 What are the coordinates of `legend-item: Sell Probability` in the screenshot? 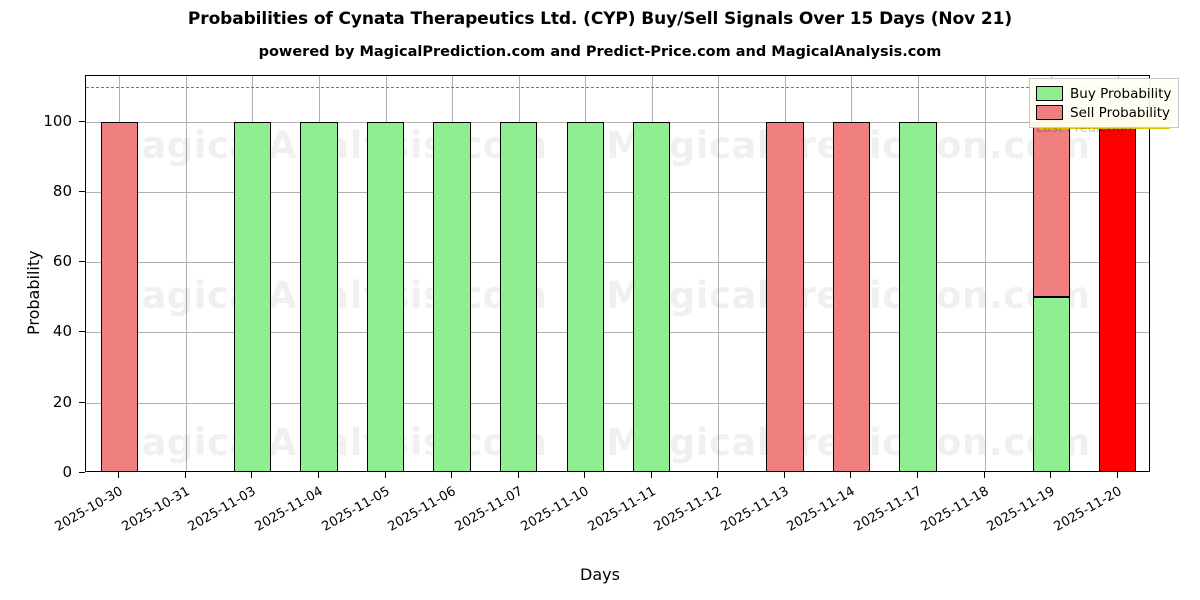 It's located at (1103, 112).